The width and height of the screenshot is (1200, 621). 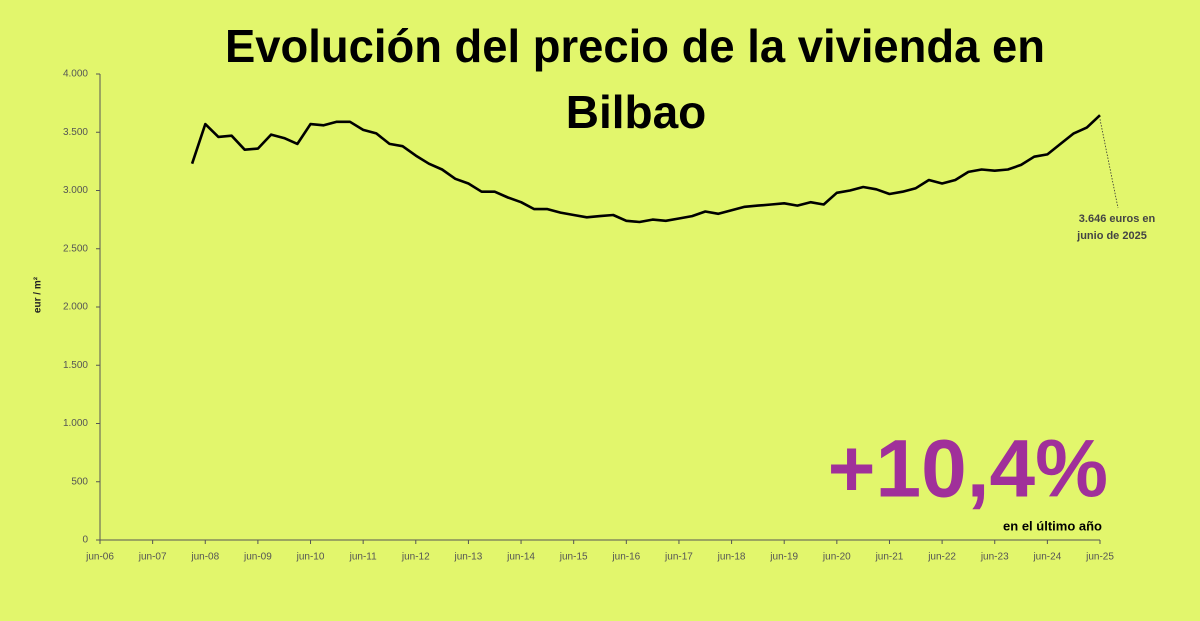 What do you see at coordinates (645, 169) in the screenshot?
I see `price-line` at bounding box center [645, 169].